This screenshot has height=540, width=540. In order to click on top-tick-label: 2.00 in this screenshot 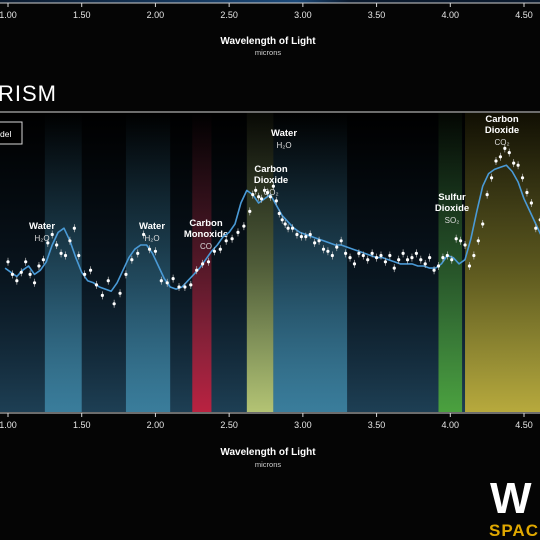, I will do `click(156, 15)`.